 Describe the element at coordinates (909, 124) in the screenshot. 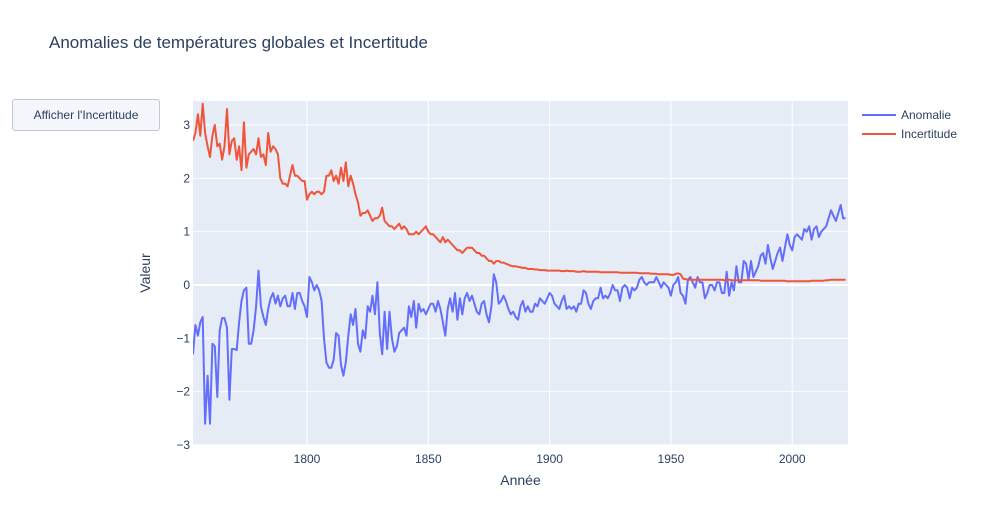

I see `legend: Anomalie Incertitude` at that location.